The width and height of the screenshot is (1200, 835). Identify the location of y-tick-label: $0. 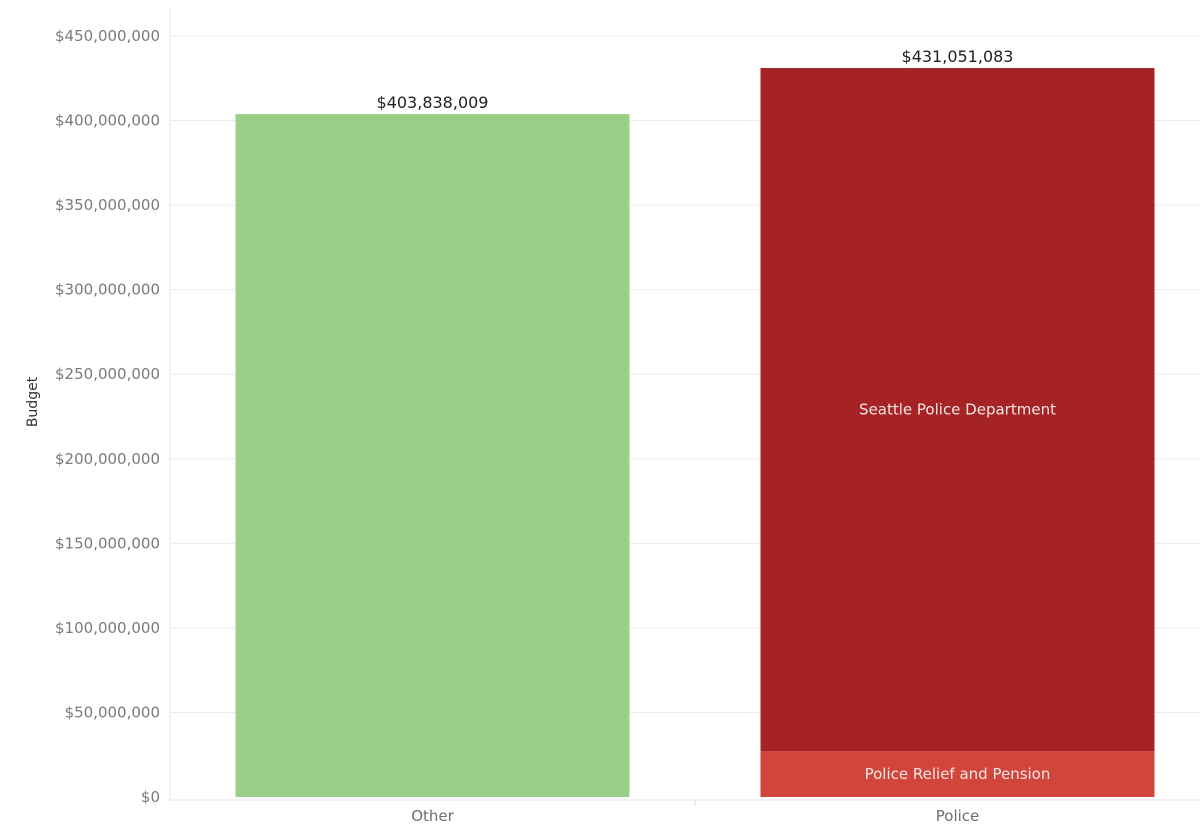
(150, 797).